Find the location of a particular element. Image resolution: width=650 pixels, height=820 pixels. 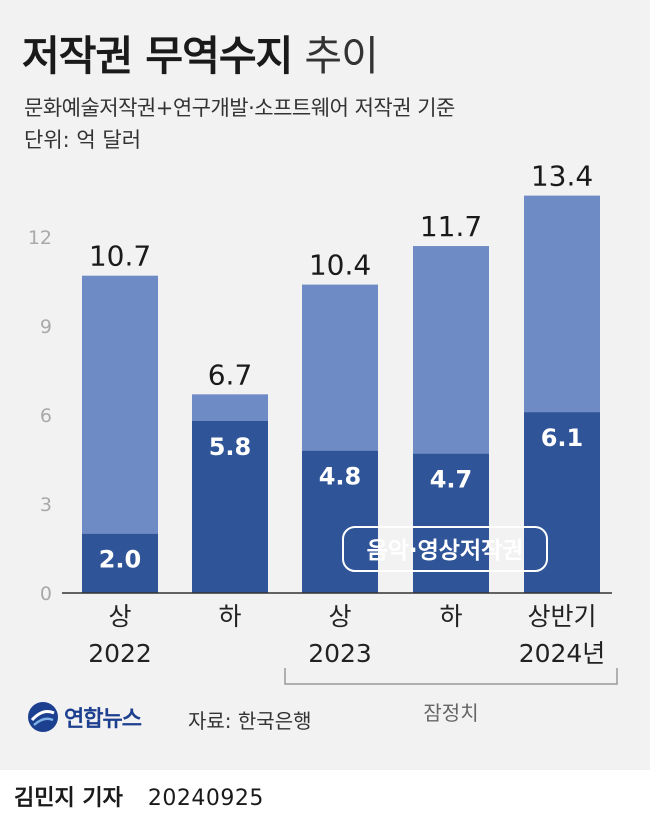

yonhap-logo: 연합뉴스 is located at coordinates (84, 717).